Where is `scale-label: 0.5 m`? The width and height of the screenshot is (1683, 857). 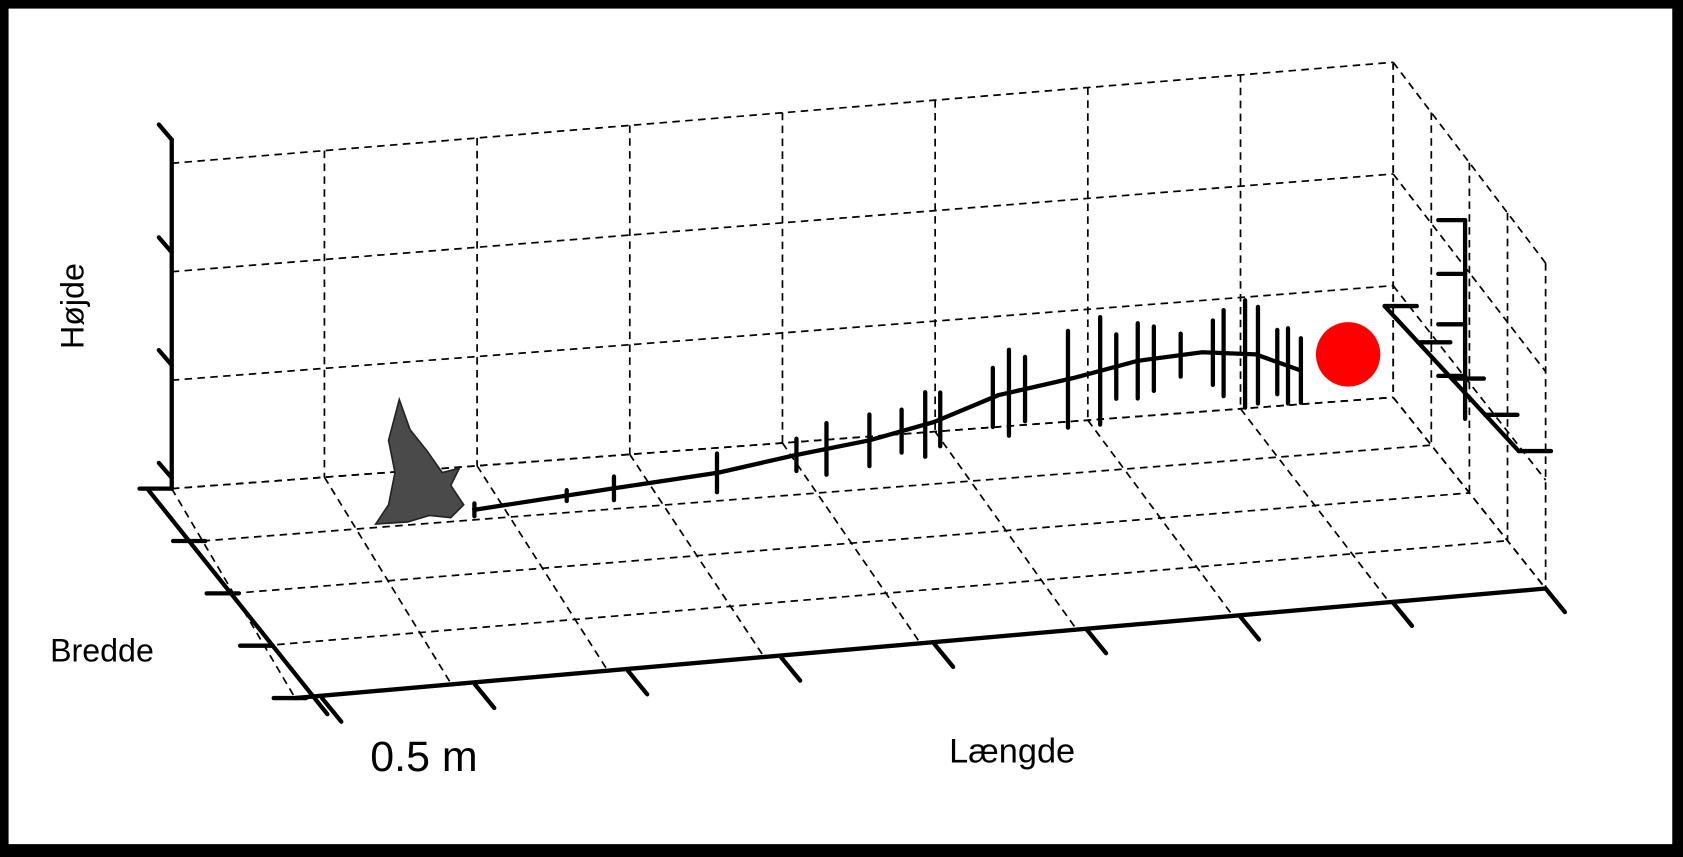
scale-label: 0.5 m is located at coordinates (423, 757).